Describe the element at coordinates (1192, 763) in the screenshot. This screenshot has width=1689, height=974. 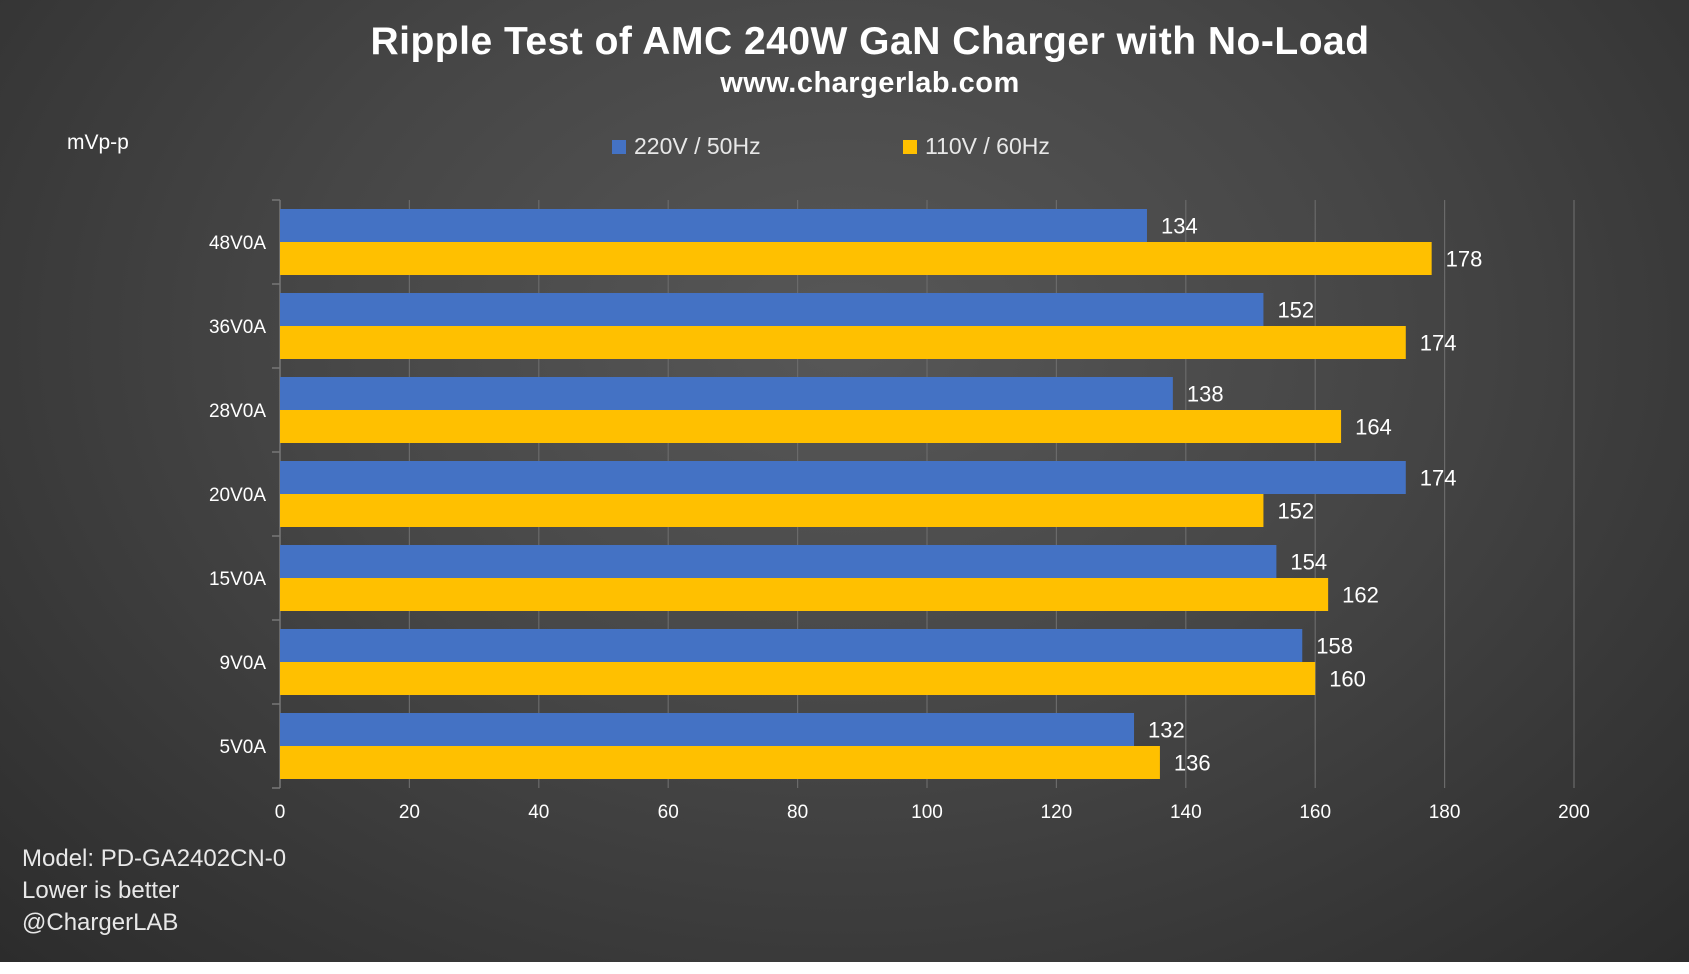
I see `data-label: 136` at that location.